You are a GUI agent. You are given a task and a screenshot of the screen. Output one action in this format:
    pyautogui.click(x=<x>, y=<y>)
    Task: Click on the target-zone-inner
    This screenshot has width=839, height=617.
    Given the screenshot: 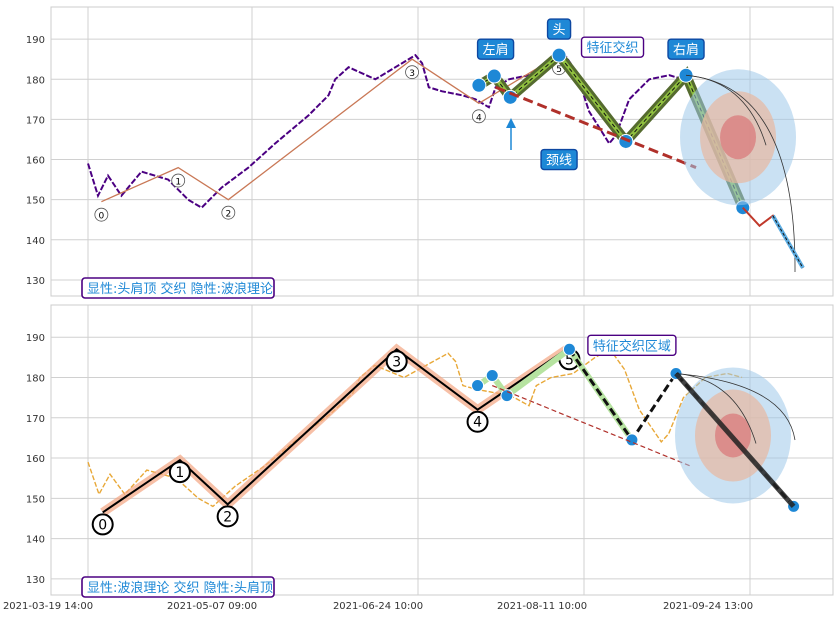 What is the action you would take?
    pyautogui.click(x=738, y=137)
    